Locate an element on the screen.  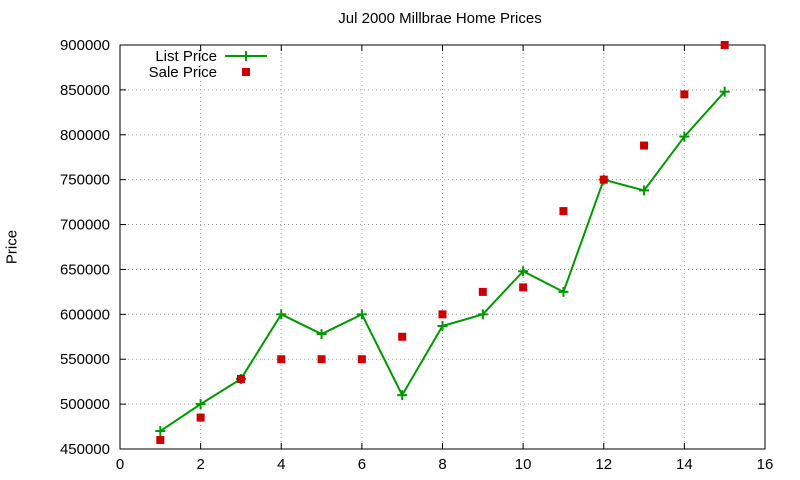
y-tick-label: 650000 is located at coordinates (85, 269).